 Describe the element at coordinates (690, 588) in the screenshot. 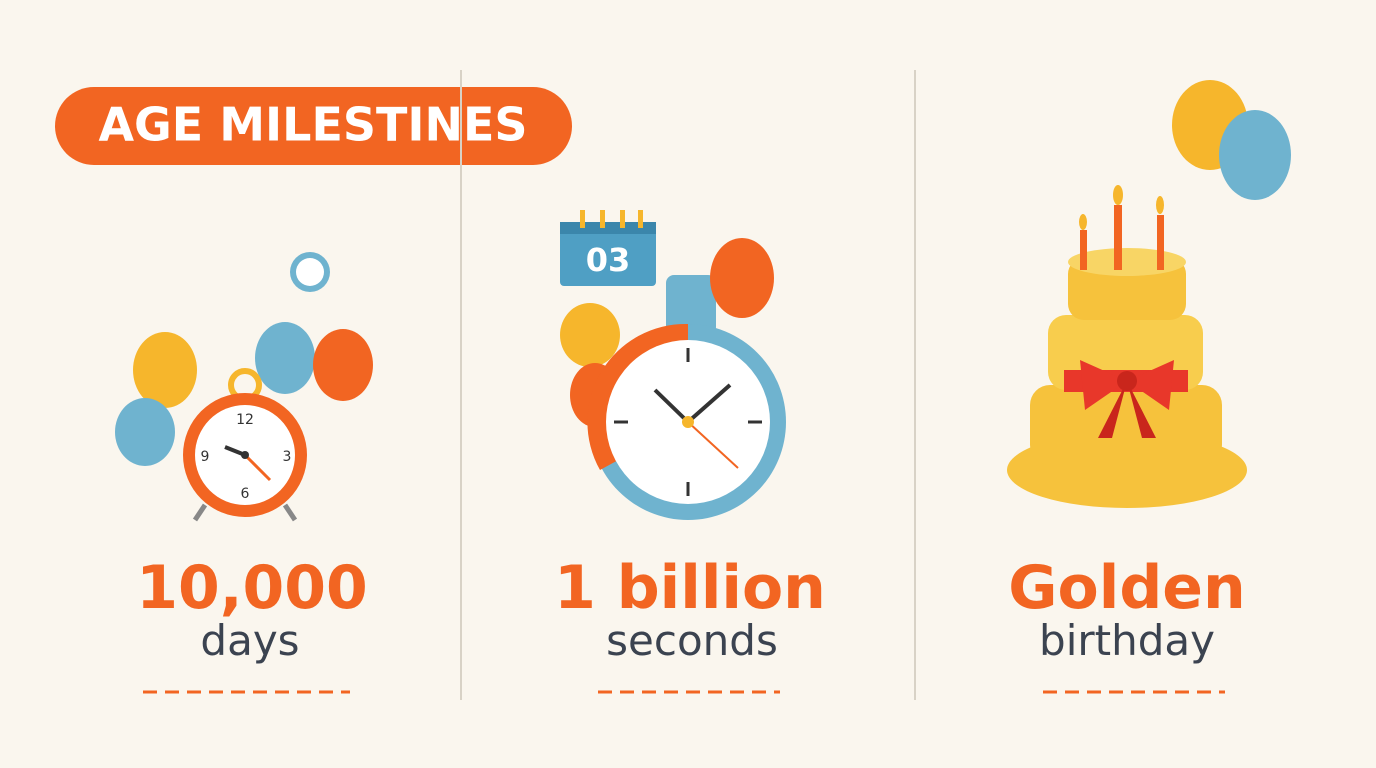

I see `milestone-headline: 1 billion` at that location.